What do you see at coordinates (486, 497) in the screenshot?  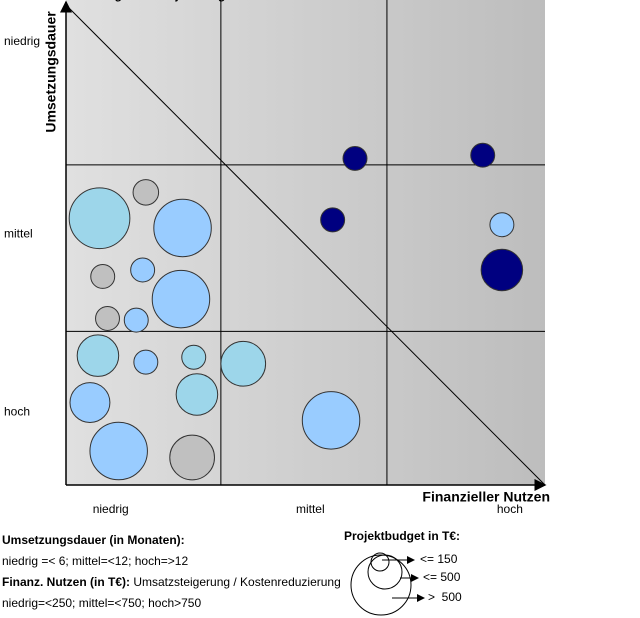 I see `x-axis-label: Finanzieller Nutzen` at bounding box center [486, 497].